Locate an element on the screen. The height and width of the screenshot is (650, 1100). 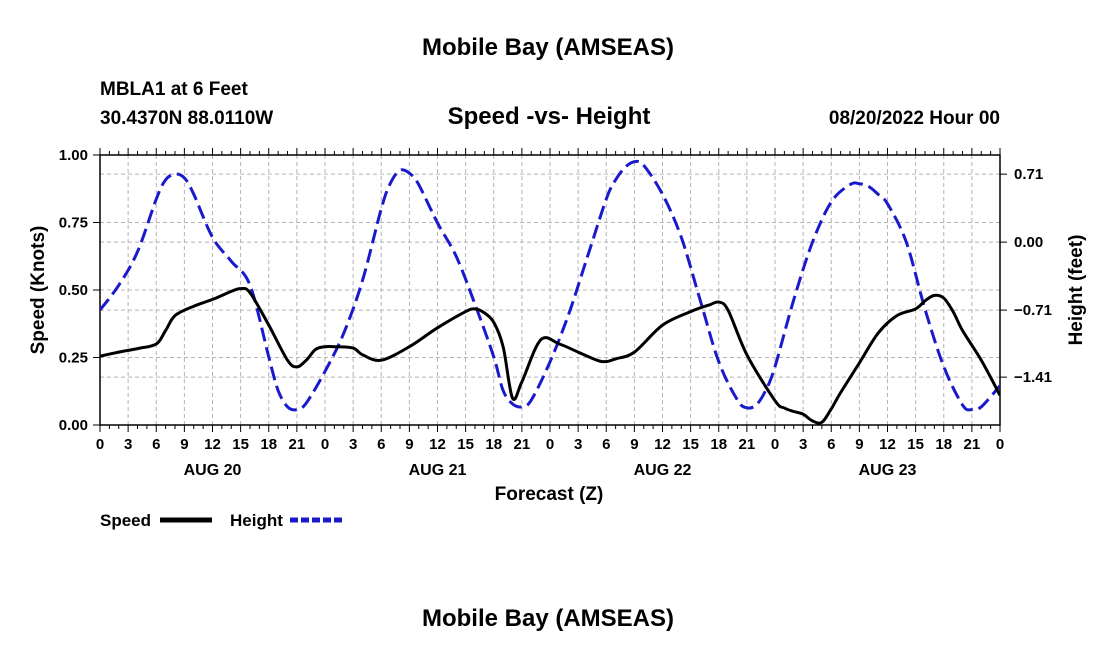
y-tick-label: 0.00 is located at coordinates (73, 425).